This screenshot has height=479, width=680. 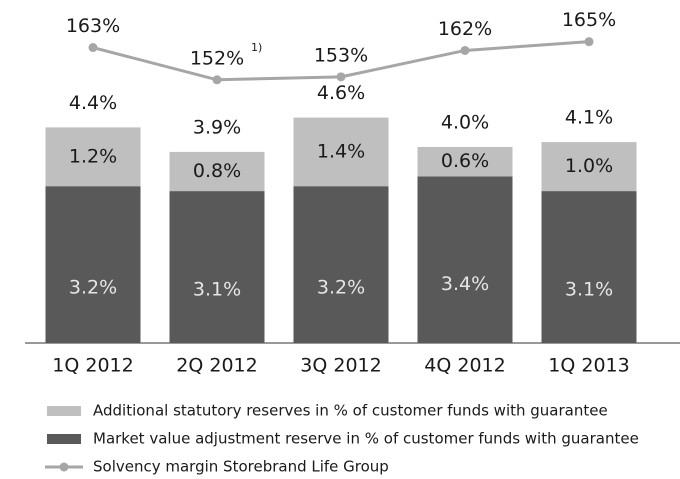 I want to click on footnote-marker: 1), so click(x=256, y=47).